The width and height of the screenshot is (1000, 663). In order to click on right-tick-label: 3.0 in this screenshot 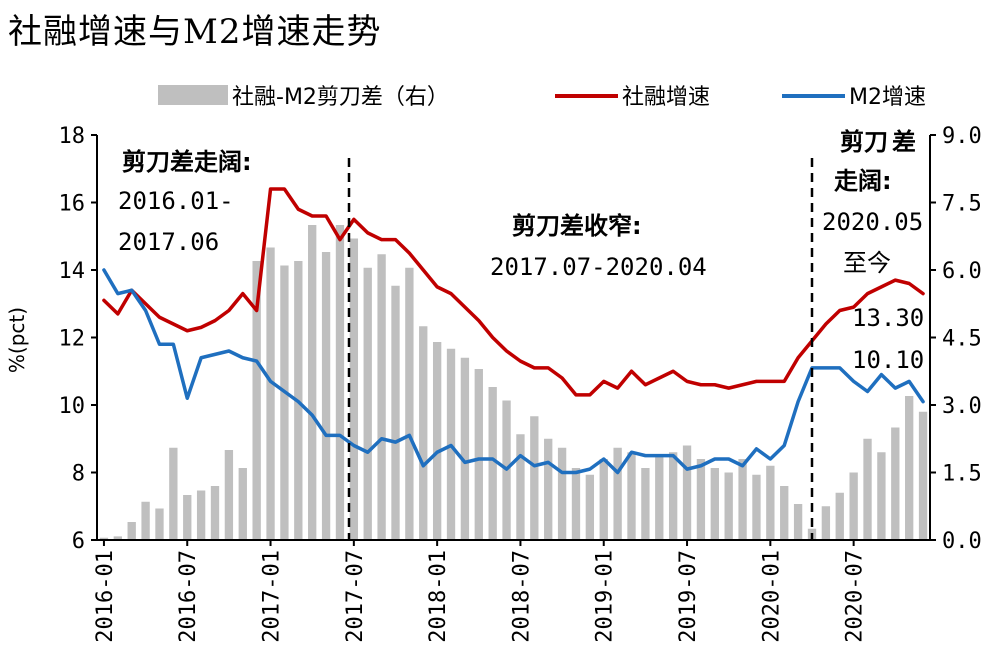, I will do `click(962, 406)`.